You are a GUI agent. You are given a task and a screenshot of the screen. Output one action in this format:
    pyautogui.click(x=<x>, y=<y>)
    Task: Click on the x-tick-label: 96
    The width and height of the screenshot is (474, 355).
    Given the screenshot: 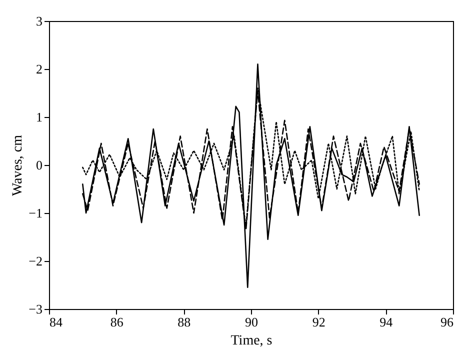 What is the action you would take?
    pyautogui.click(x=447, y=322)
    